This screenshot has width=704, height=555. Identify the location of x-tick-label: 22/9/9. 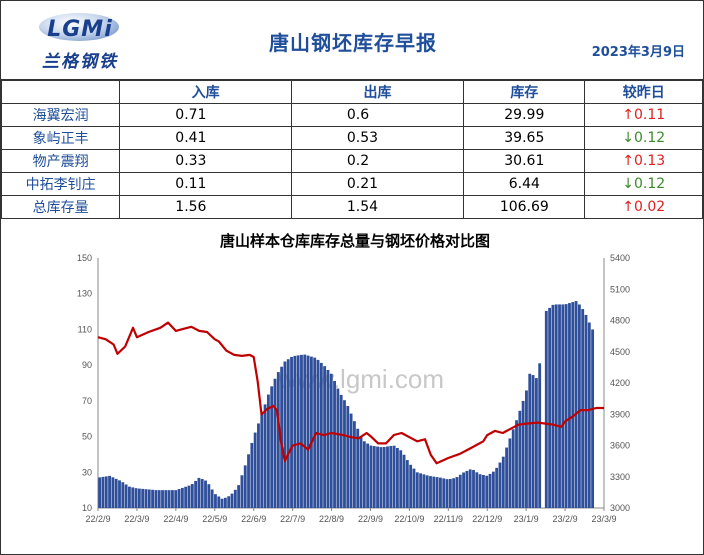
(370, 519).